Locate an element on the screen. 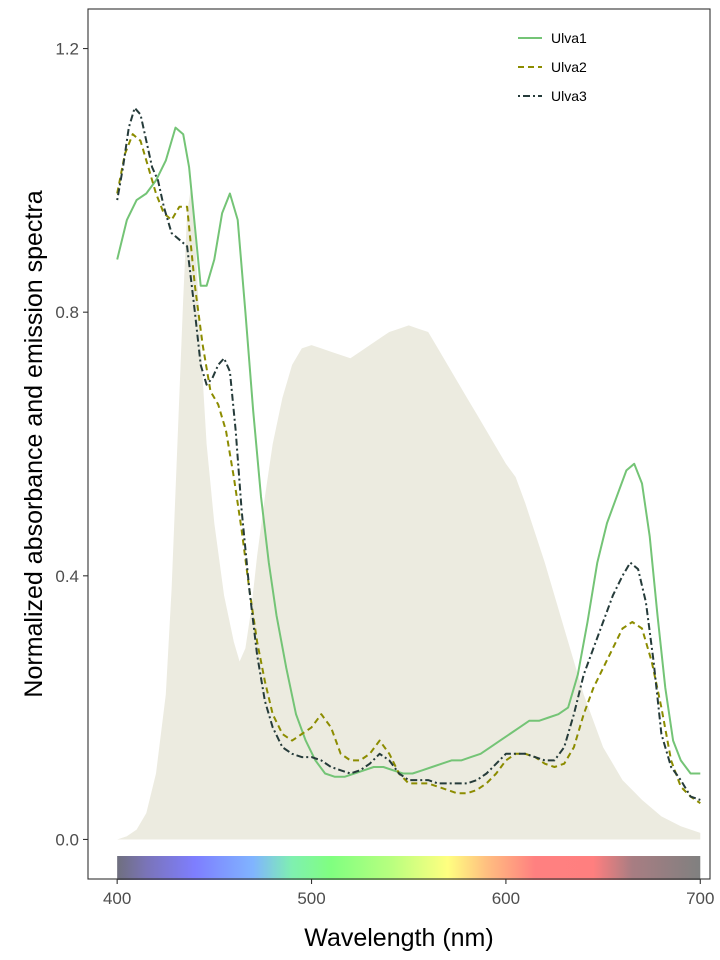  legend: Ulva1 Ulva2 Ulva3 is located at coordinates (552, 67).